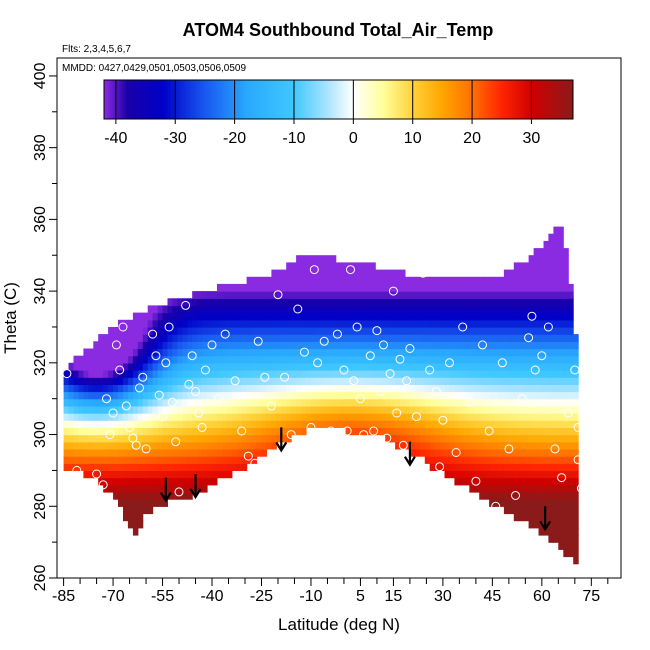 This screenshot has width=650, height=650. I want to click on y-tick-label: 340, so click(40, 291).